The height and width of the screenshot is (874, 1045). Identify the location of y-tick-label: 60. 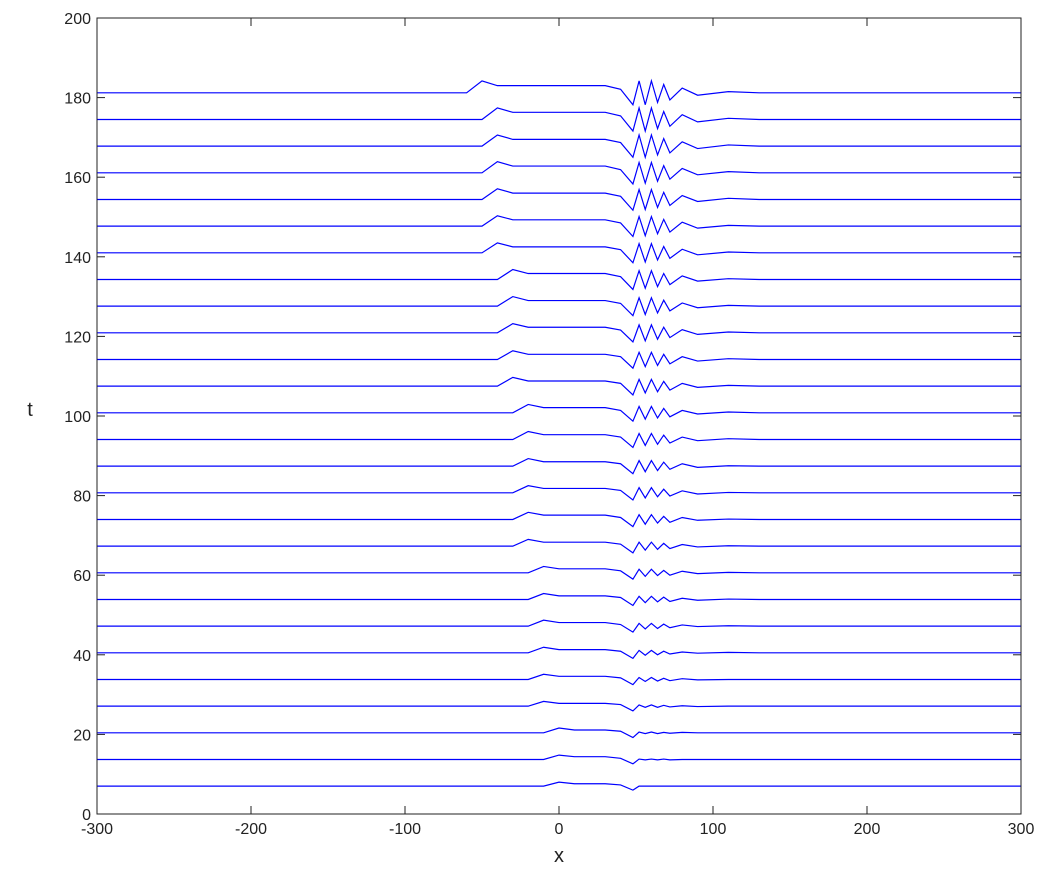
(82, 576).